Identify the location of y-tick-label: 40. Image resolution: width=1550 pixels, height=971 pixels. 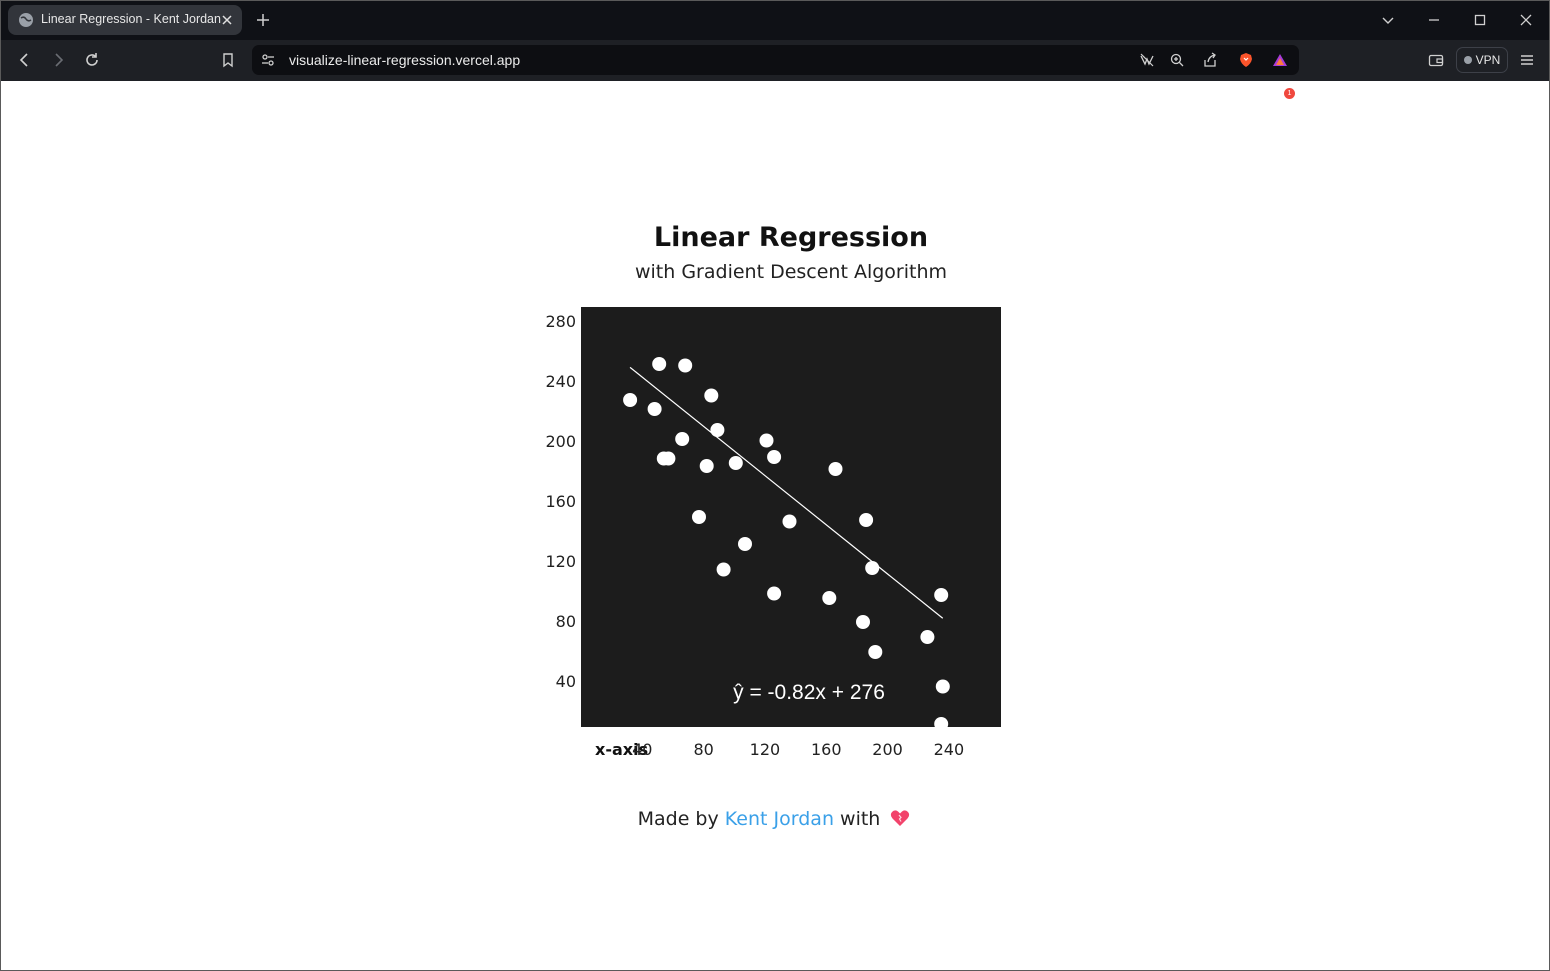
(565, 681).